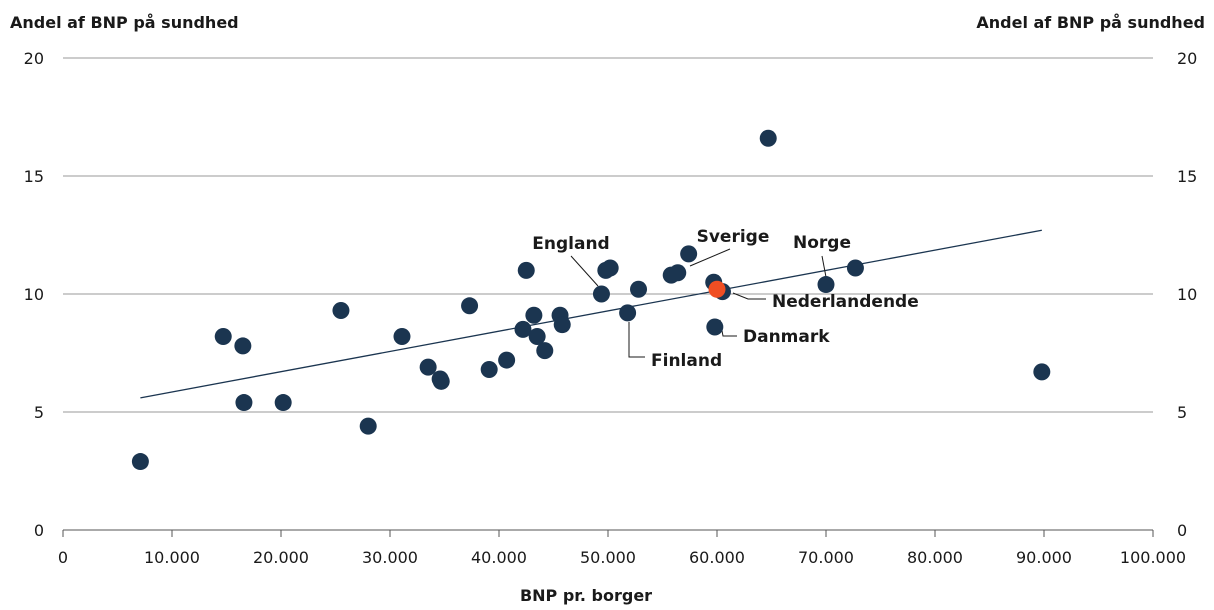 This screenshot has width=1214, height=610. What do you see at coordinates (1153, 557) in the screenshot?
I see `x-tick-label: 100.000` at bounding box center [1153, 557].